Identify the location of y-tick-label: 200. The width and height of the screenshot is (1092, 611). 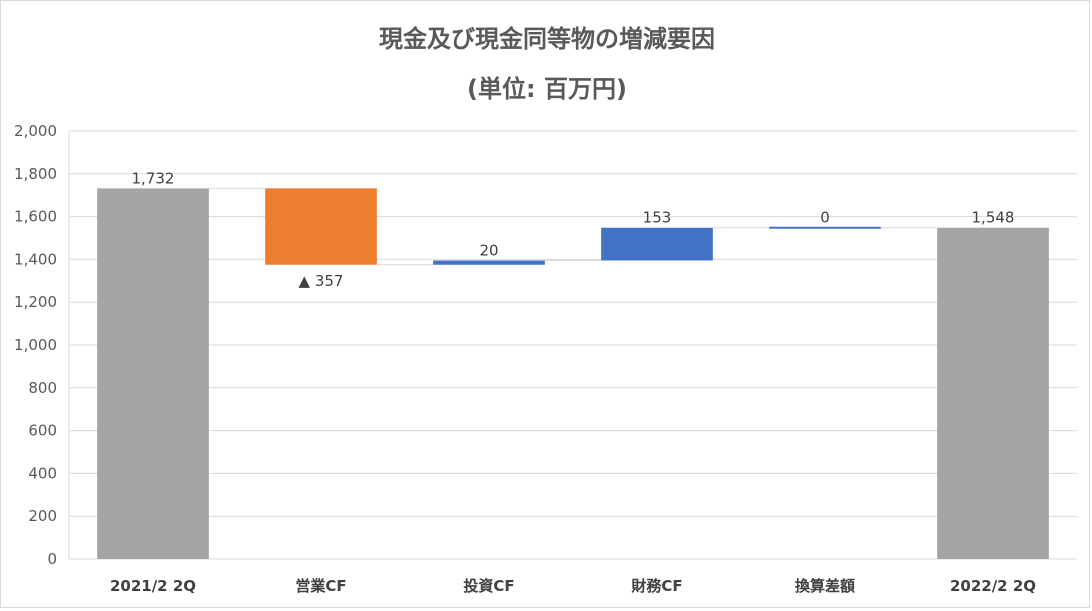
(42, 516).